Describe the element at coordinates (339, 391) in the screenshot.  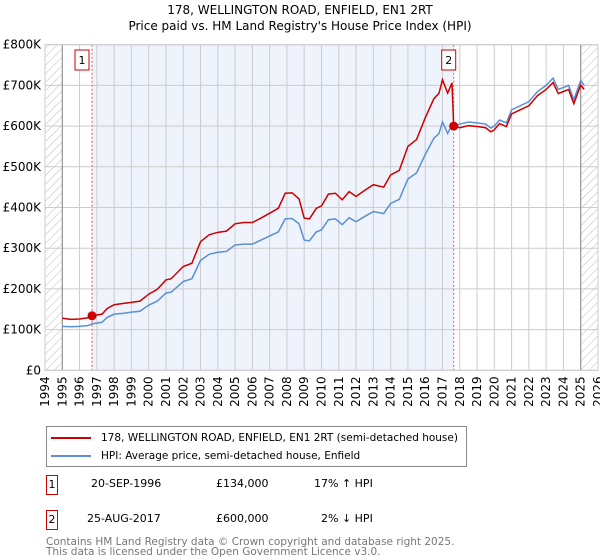
I see `x-tick-label: 2011` at that location.